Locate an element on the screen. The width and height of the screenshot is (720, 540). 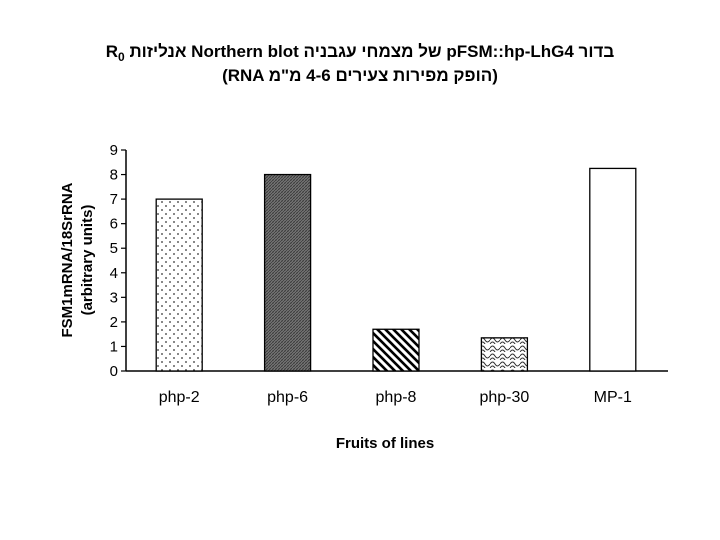
y-tick-label: 3 is located at coordinates (114, 297).